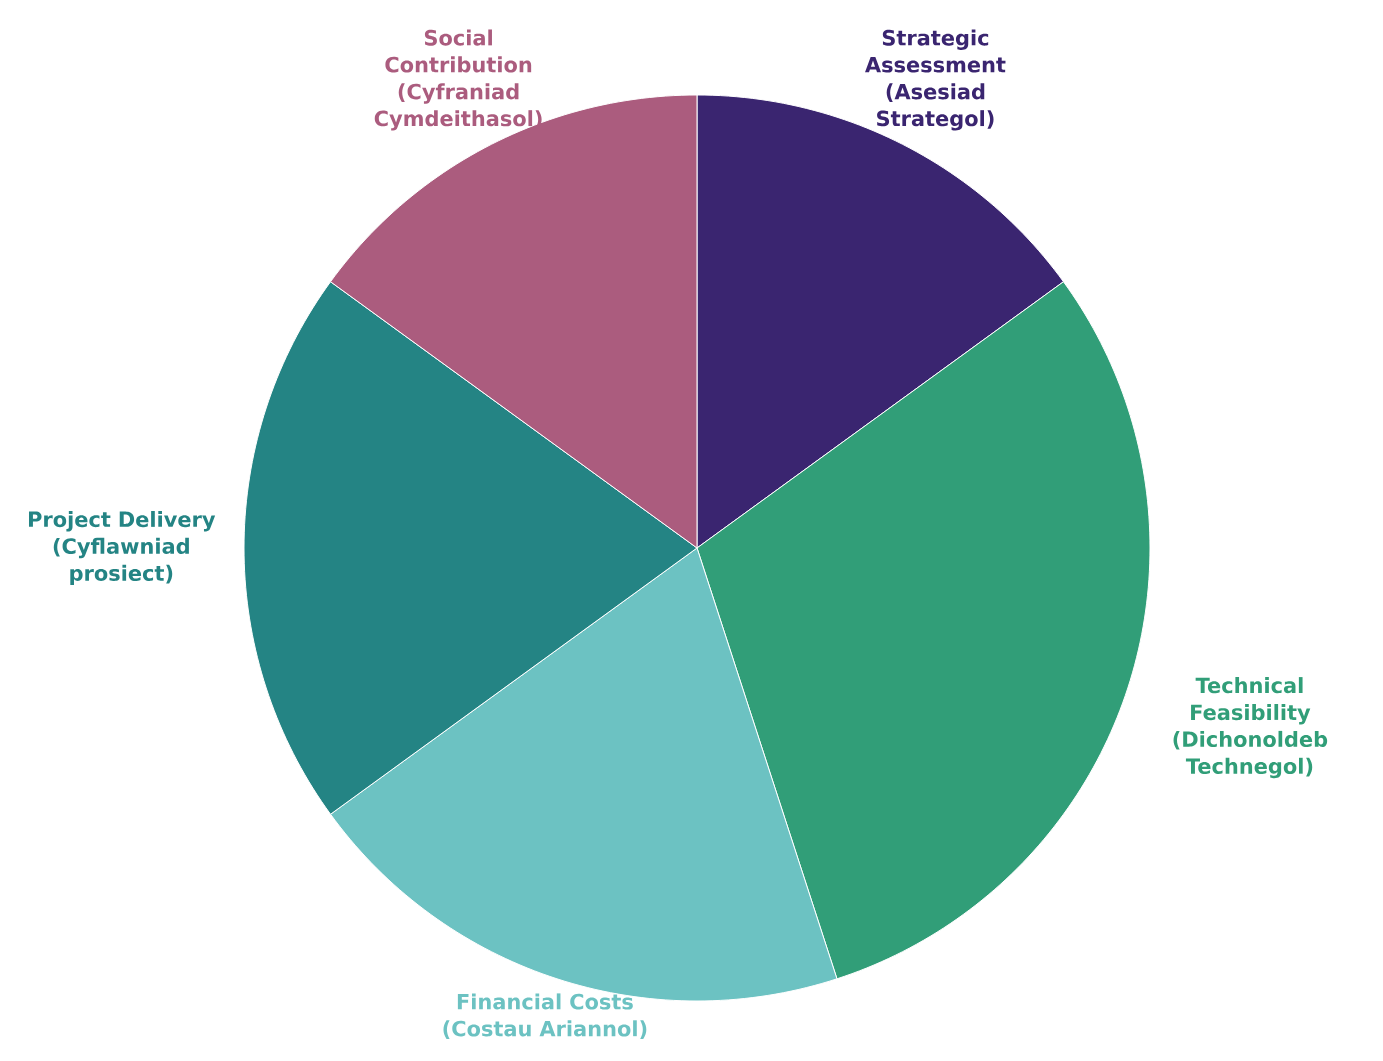  Describe the element at coordinates (545, 1016) in the screenshot. I see `slice-label: Financial Costs (Costau Ariannol)` at that location.